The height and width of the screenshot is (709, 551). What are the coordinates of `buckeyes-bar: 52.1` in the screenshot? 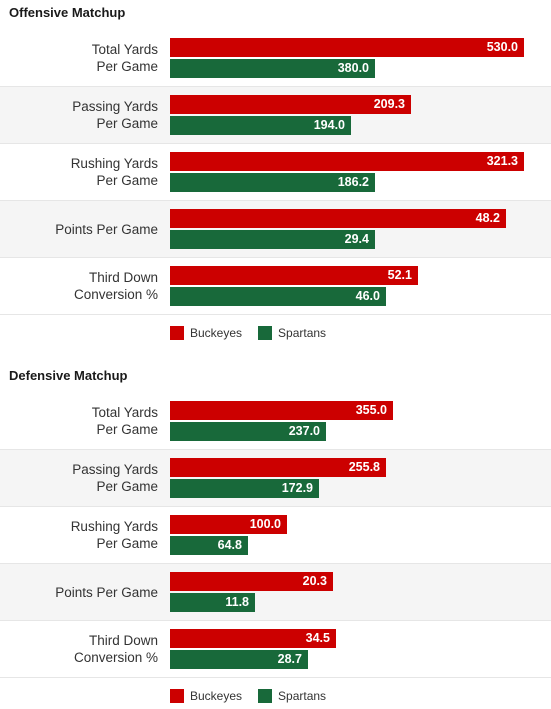 It's located at (294, 275).